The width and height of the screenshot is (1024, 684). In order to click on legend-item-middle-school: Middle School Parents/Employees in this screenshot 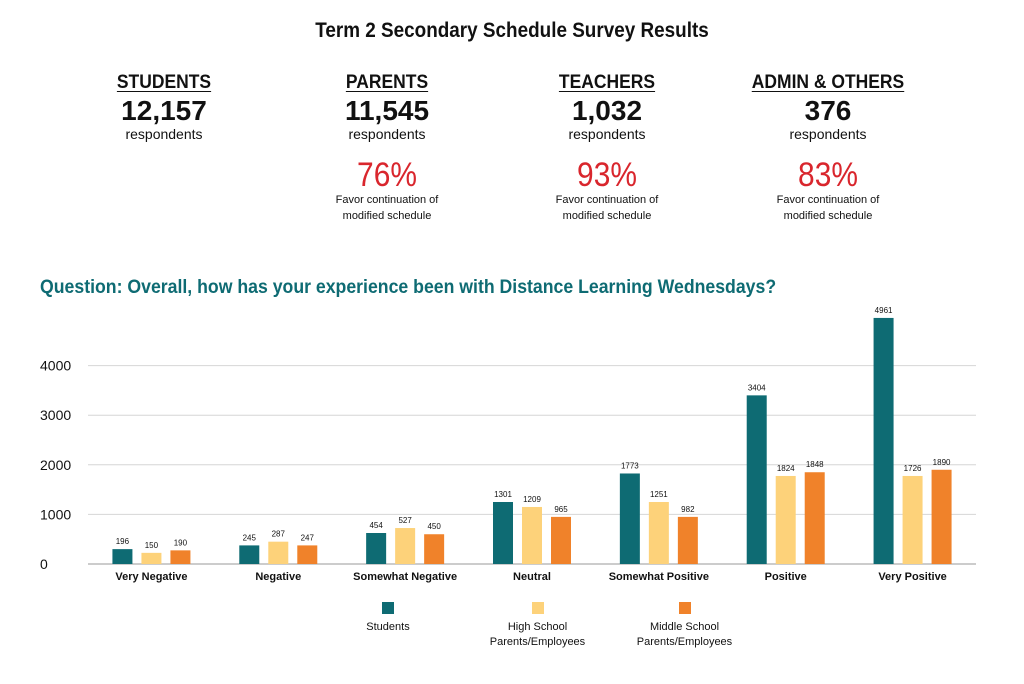, I will do `click(684, 626)`.